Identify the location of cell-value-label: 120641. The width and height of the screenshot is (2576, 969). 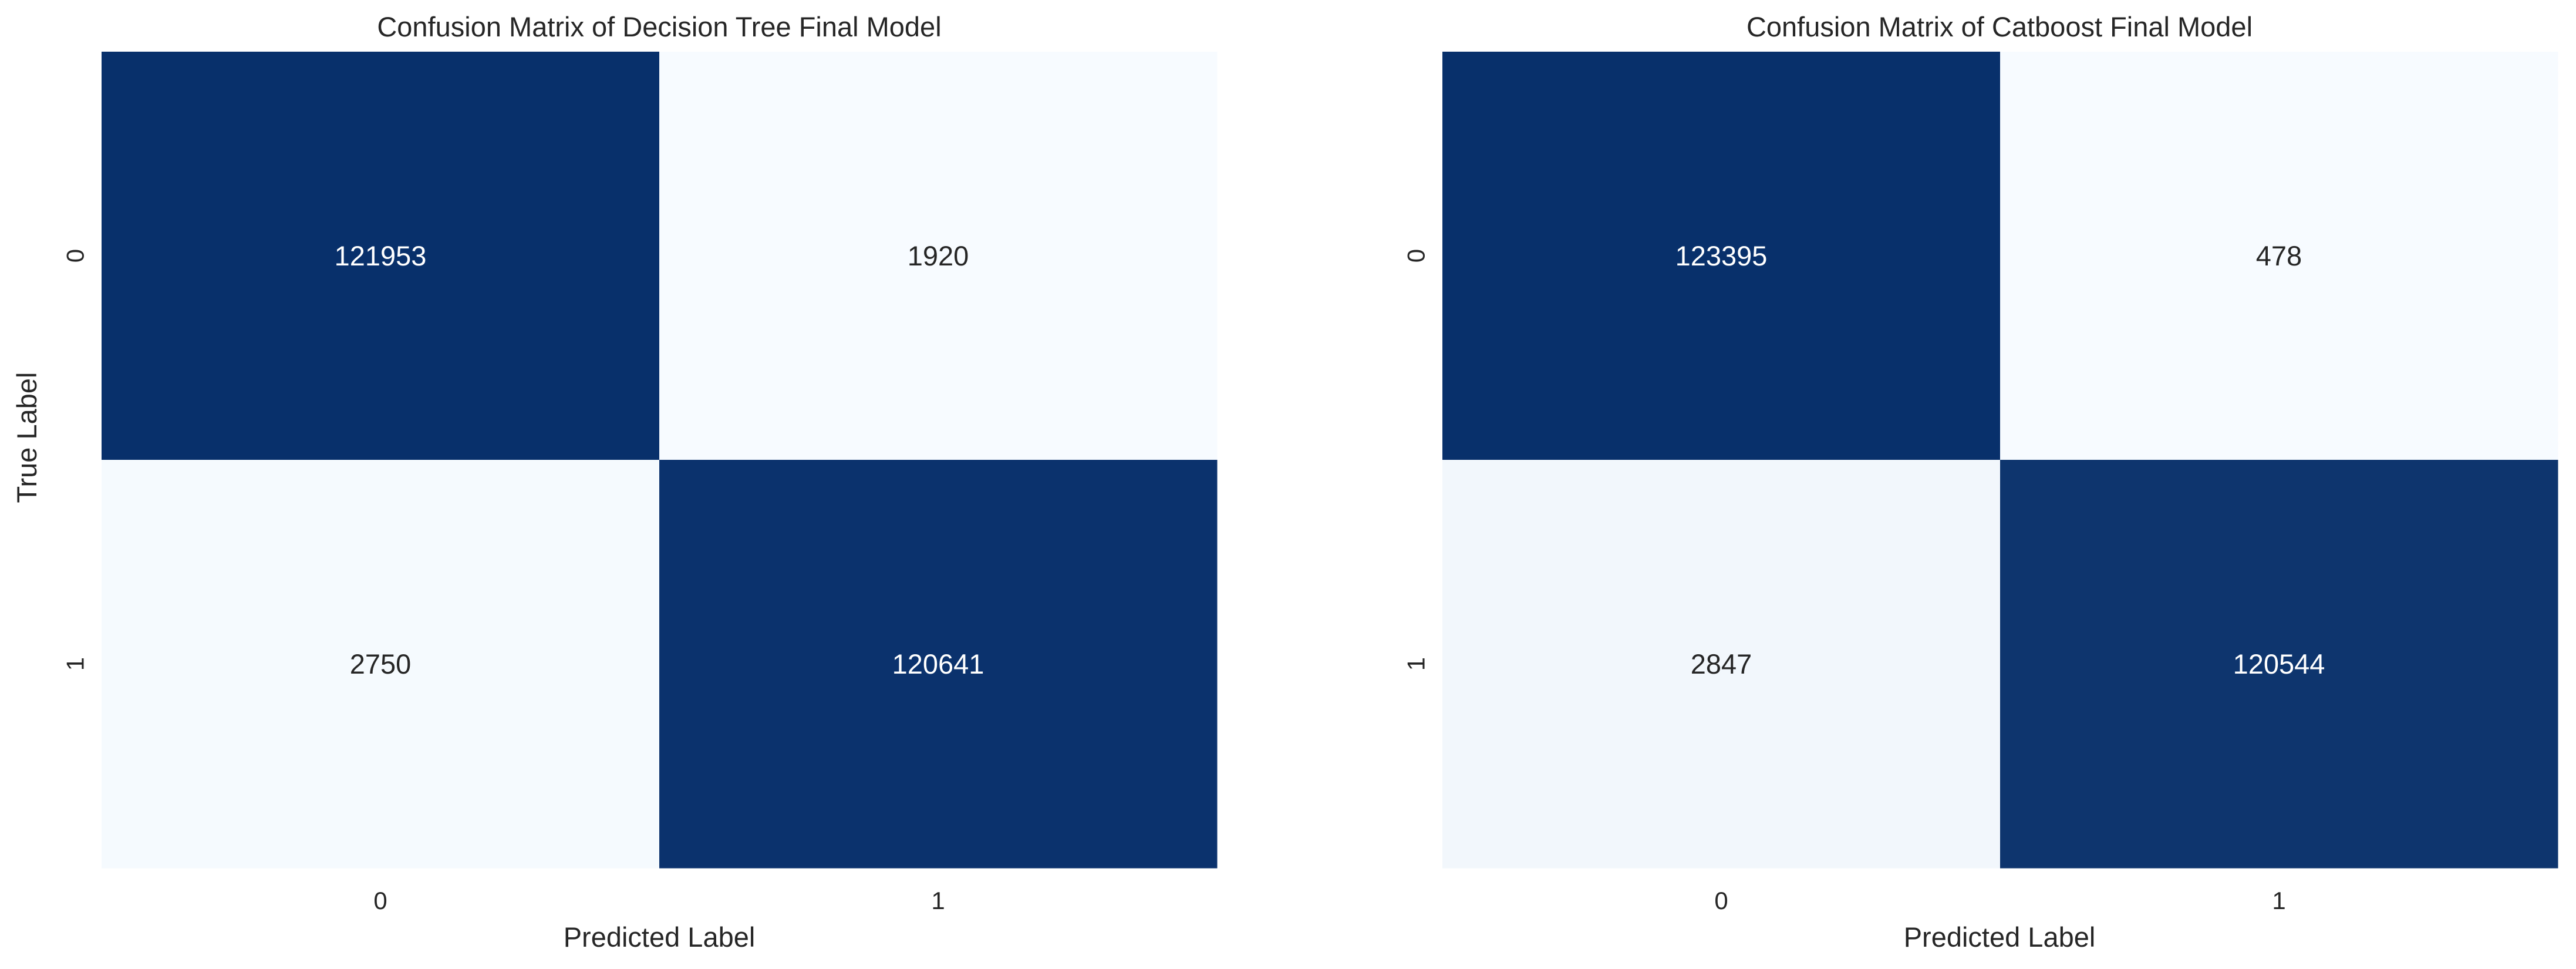
(938, 663).